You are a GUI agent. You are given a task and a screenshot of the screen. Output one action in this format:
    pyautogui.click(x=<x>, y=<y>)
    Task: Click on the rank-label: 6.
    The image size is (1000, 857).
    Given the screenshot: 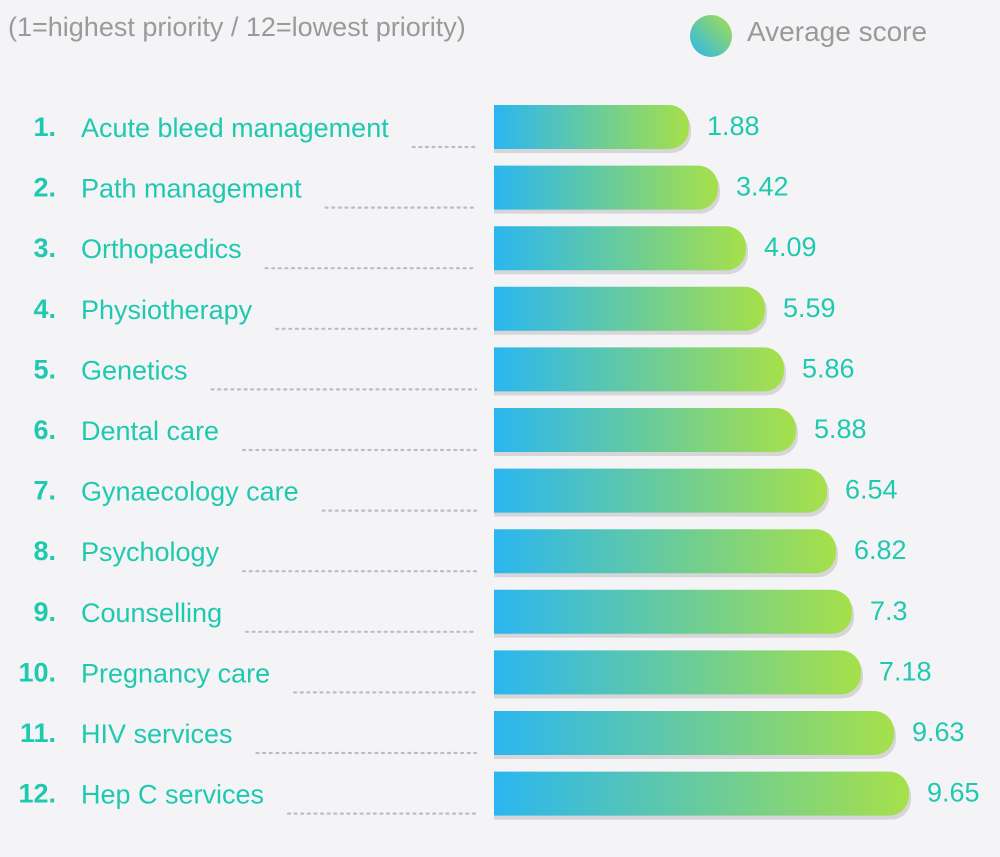 What is the action you would take?
    pyautogui.click(x=44, y=430)
    